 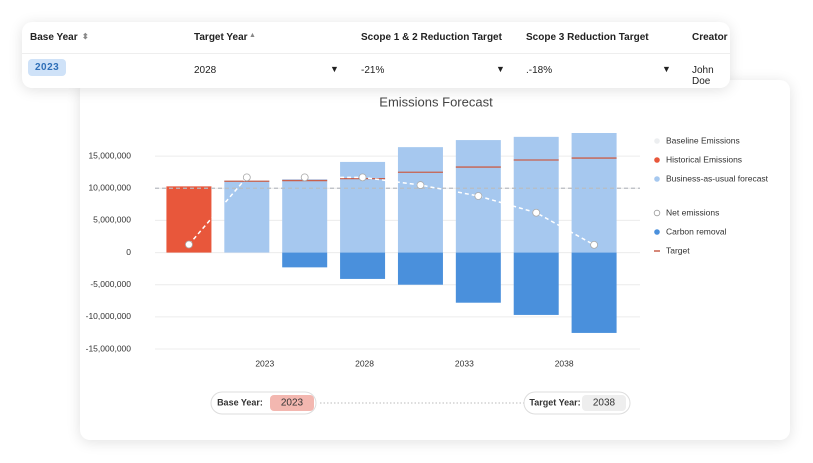 What do you see at coordinates (373, 70) in the screenshot?
I see `scope12-cell: -21%` at bounding box center [373, 70].